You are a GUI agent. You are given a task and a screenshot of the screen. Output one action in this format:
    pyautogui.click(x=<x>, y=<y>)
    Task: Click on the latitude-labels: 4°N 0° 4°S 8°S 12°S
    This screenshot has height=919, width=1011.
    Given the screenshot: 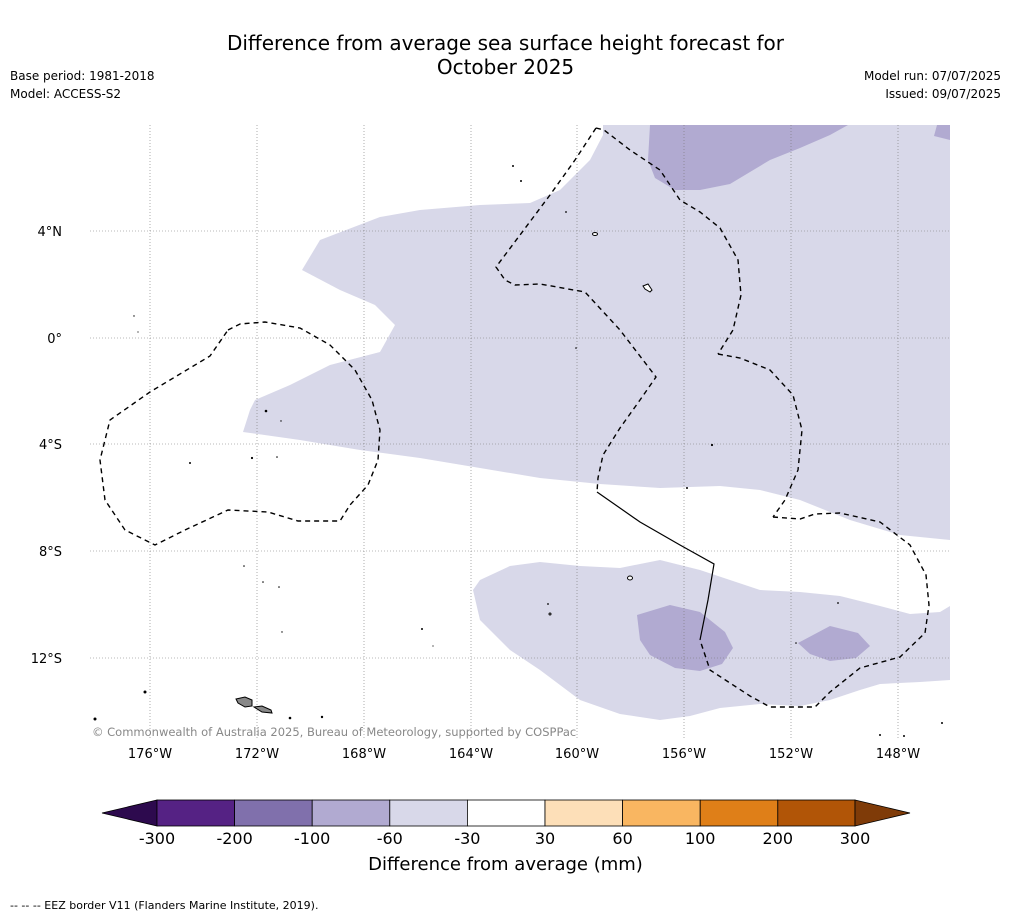 What is the action you would take?
    pyautogui.click(x=46, y=446)
    